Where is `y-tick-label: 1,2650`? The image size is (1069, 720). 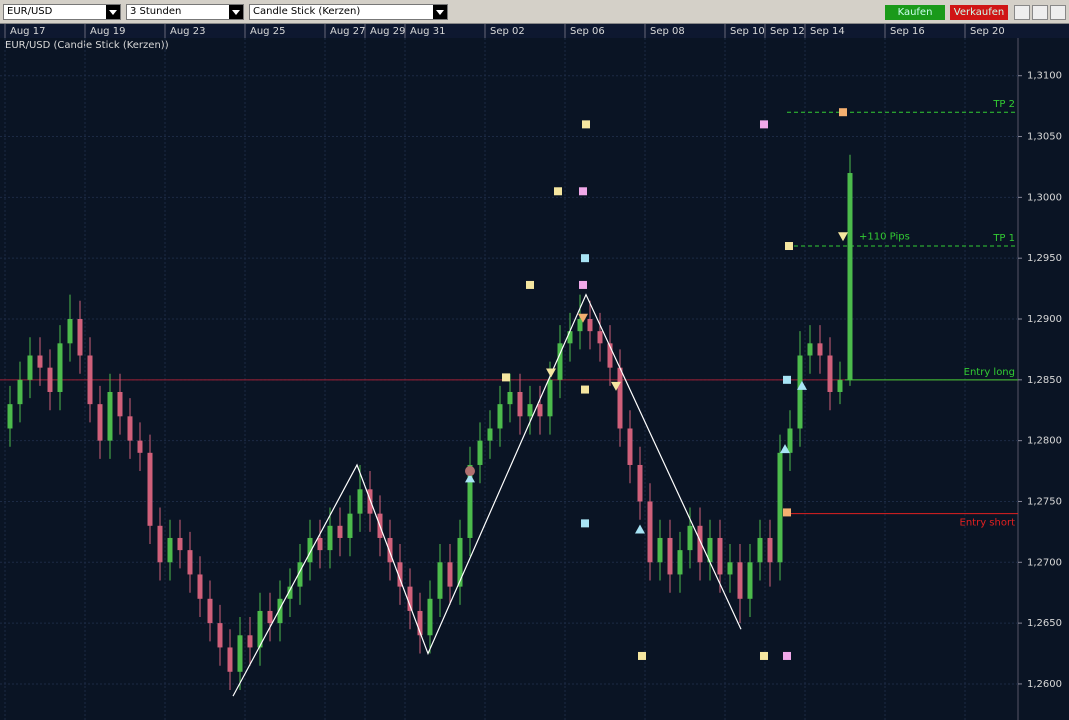 y-tick-label: 1,2650 is located at coordinates (1044, 623).